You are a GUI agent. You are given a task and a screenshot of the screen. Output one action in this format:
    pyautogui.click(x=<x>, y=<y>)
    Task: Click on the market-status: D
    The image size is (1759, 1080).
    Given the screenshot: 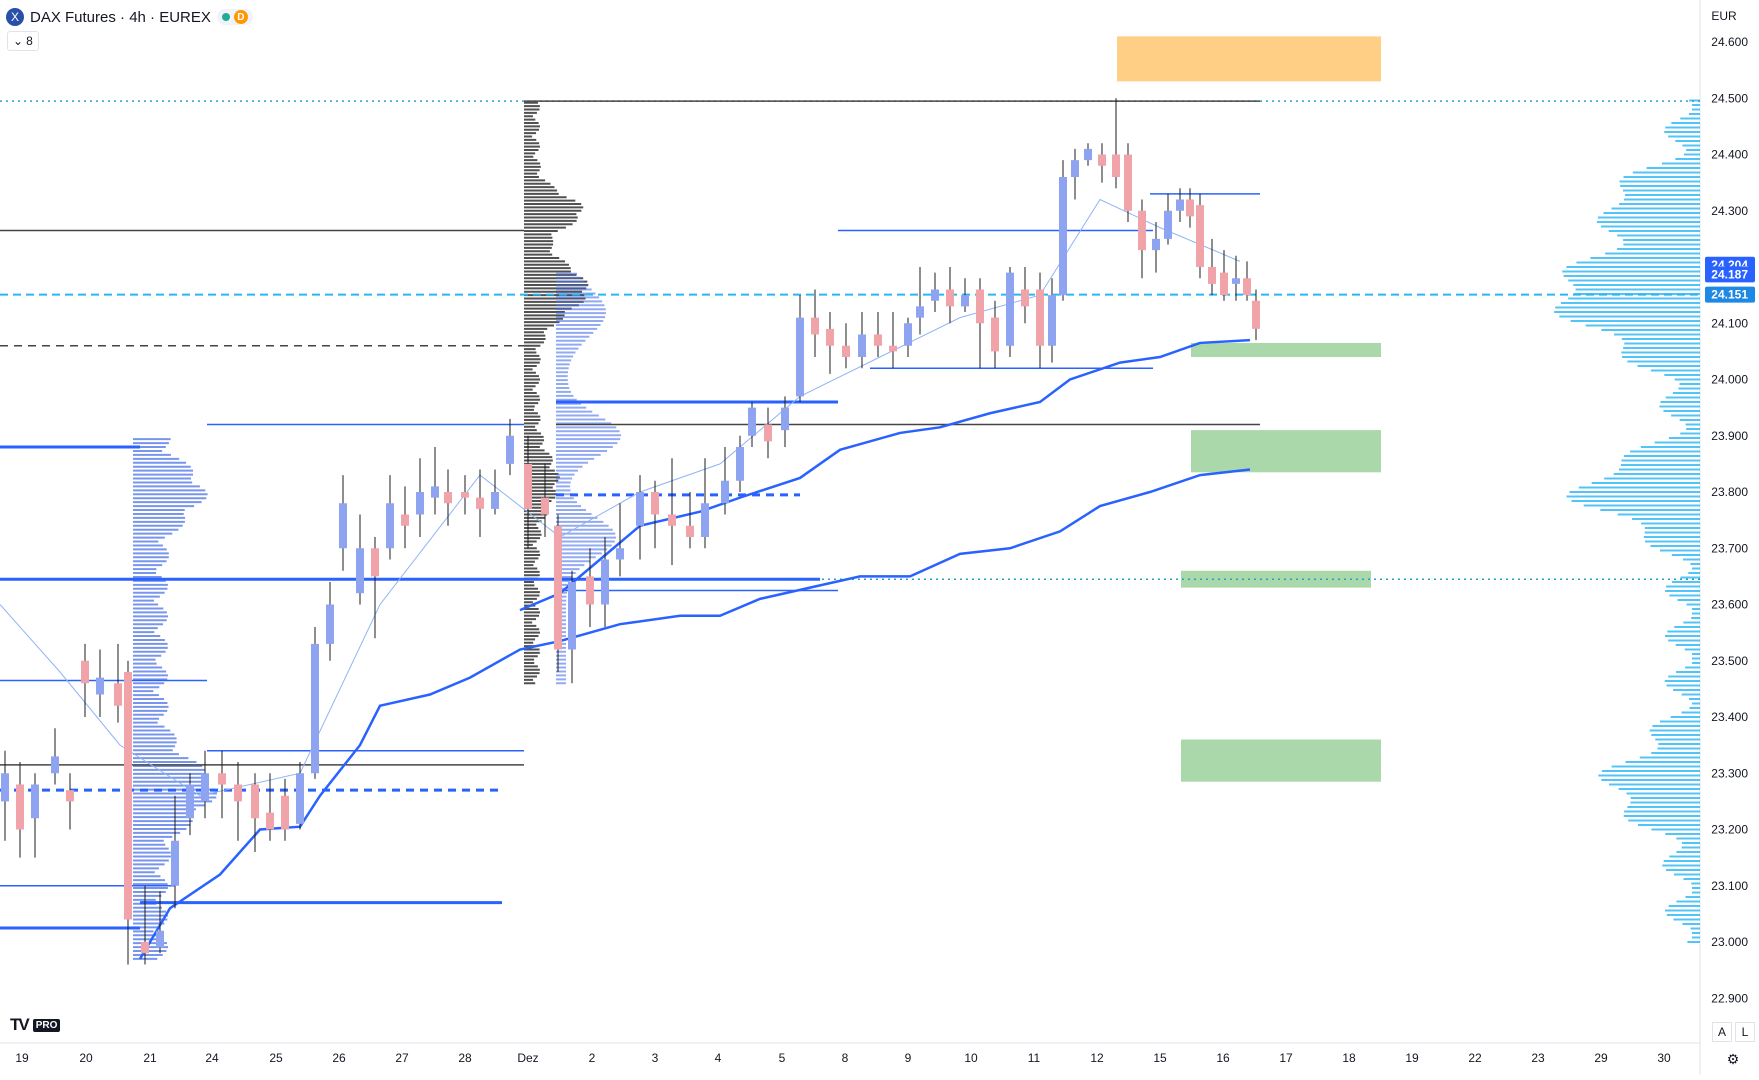 What is the action you would take?
    pyautogui.click(x=234, y=17)
    